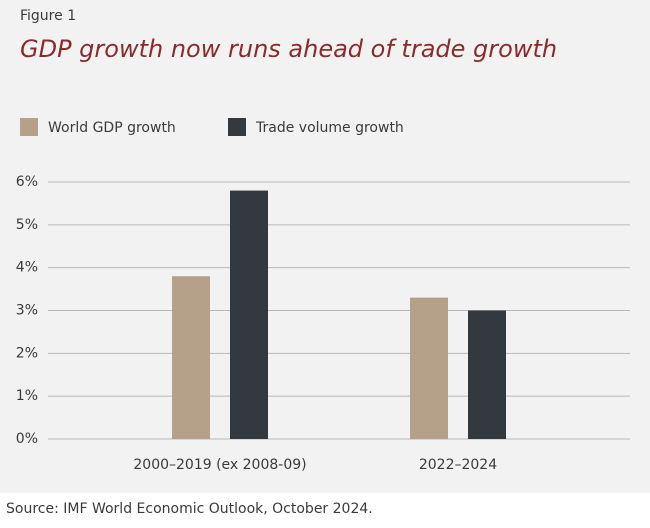  I want to click on y-tick-label: 1%, so click(27, 396).